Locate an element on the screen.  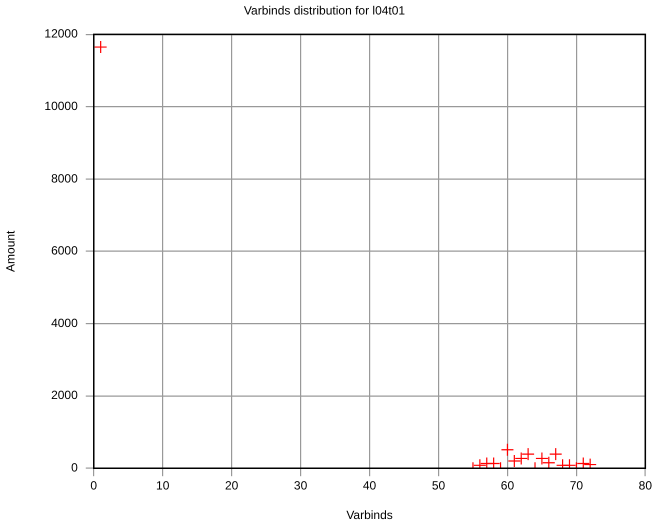
y-tick-label: 8000 is located at coordinates (64, 178).